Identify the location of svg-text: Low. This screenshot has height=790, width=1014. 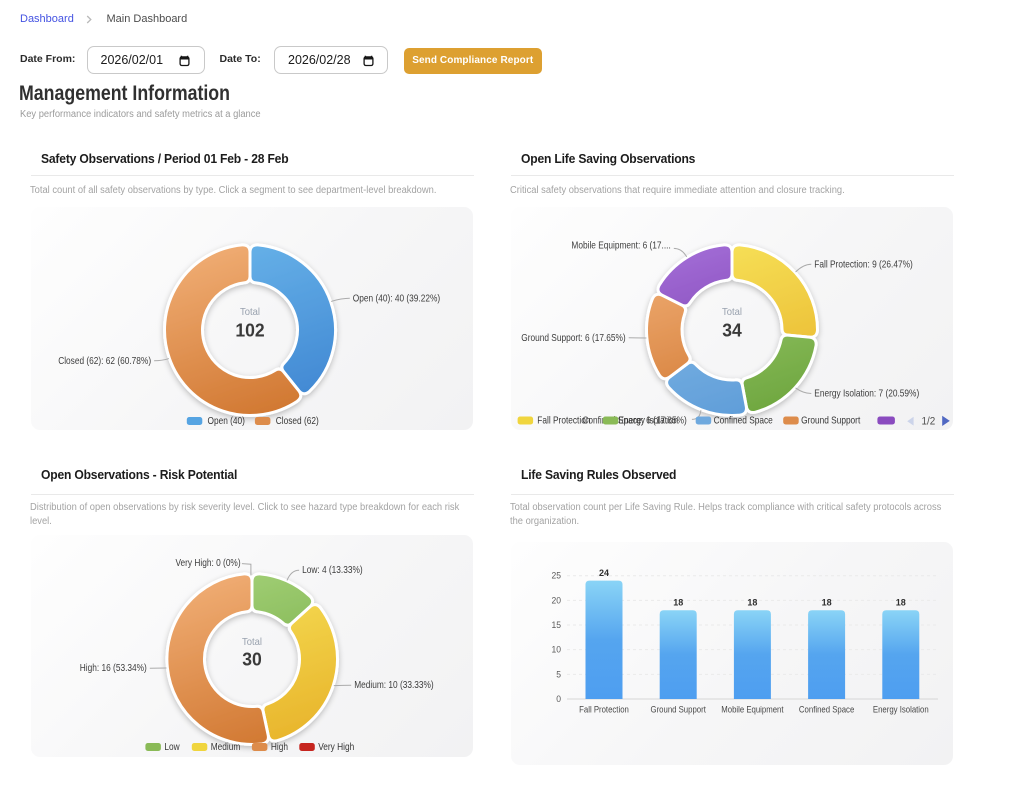
(172, 747).